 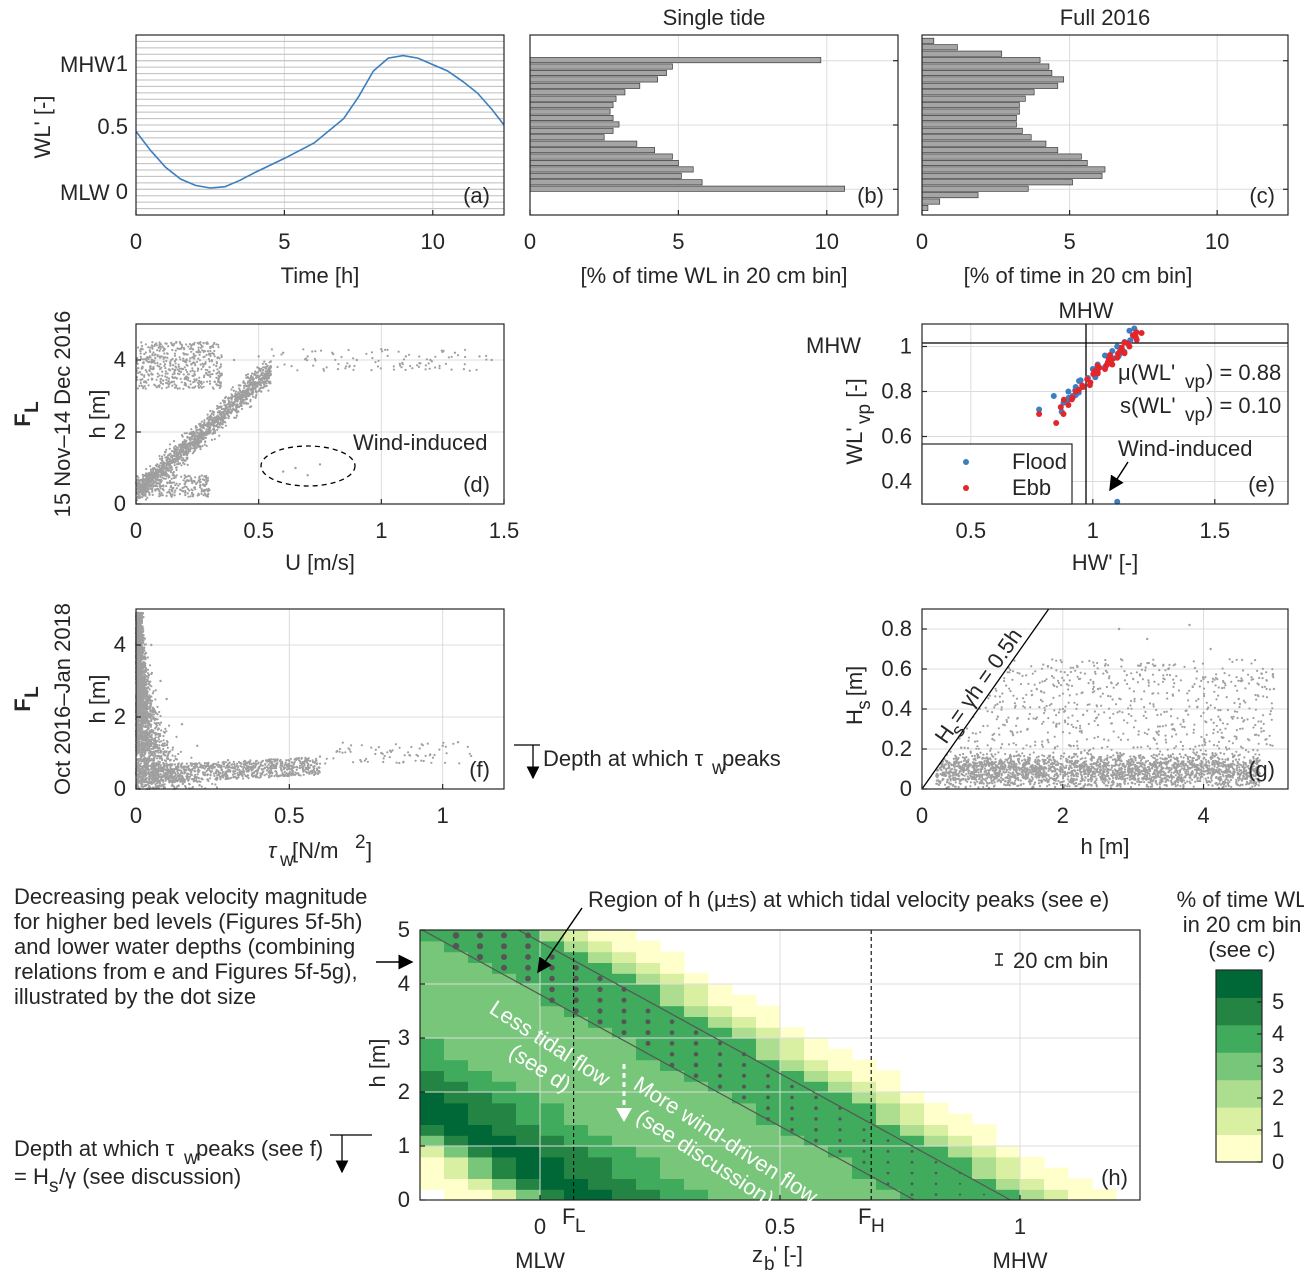 What do you see at coordinates (858, 421) in the screenshot?
I see `panel-e-ylabel: WL' vp [-]` at bounding box center [858, 421].